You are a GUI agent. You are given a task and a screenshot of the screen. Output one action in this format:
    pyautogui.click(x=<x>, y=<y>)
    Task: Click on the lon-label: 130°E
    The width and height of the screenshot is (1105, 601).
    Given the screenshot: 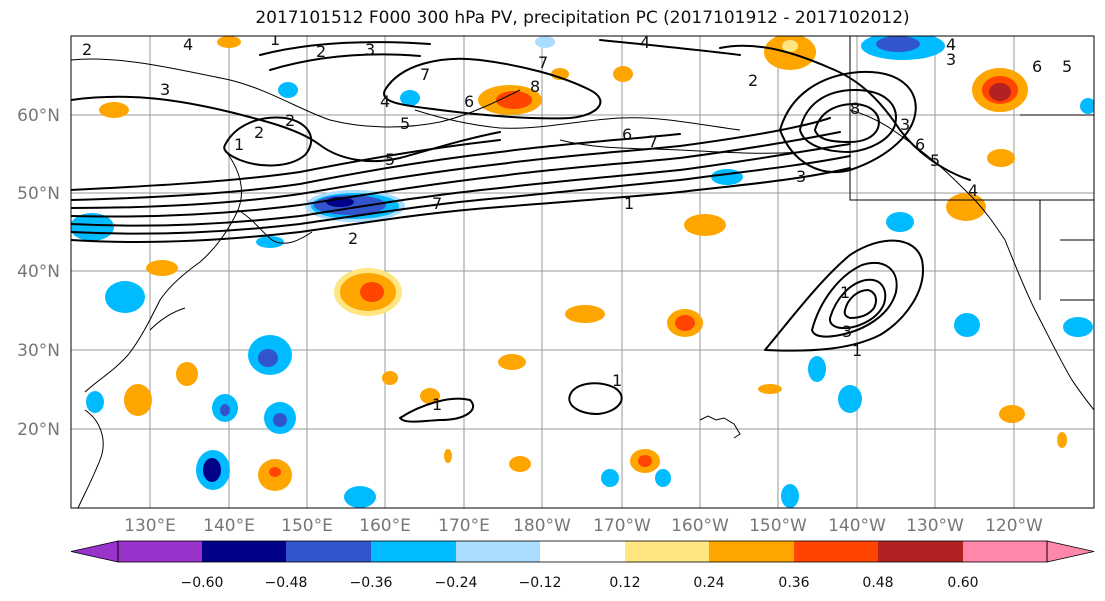 What is the action you would take?
    pyautogui.click(x=150, y=526)
    